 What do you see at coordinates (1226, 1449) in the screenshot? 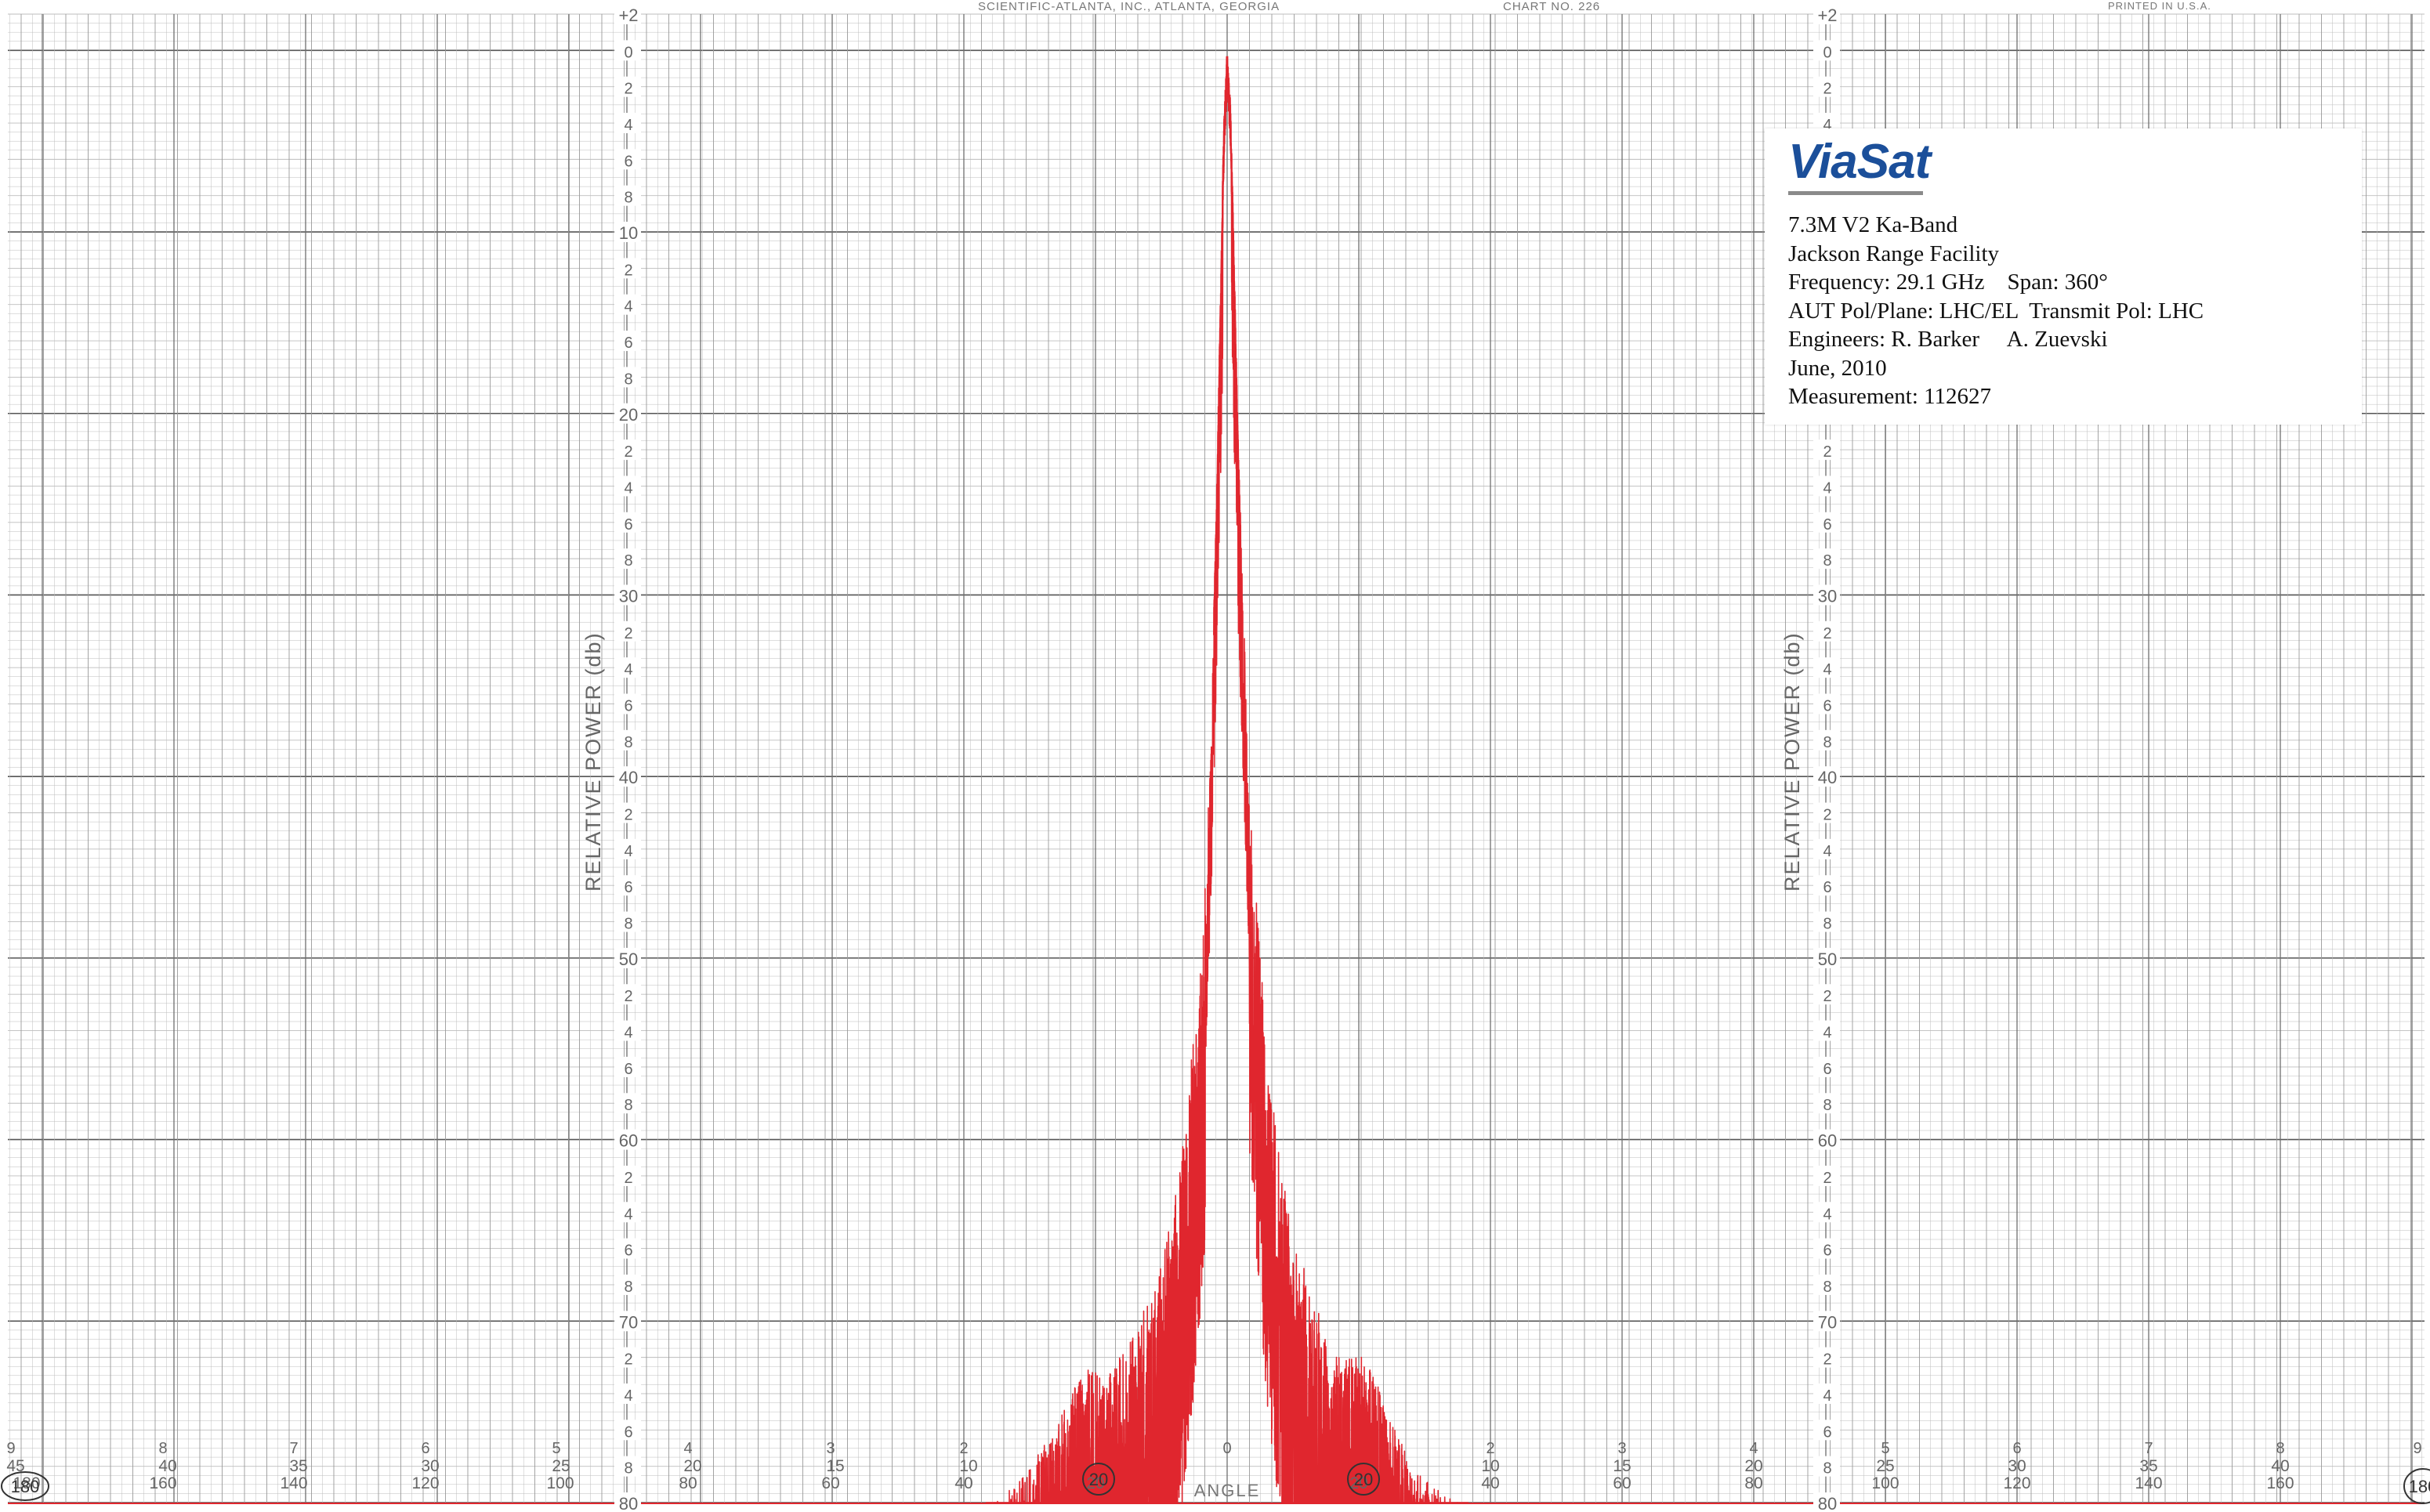
I see `x-tick-label: 0` at bounding box center [1226, 1449].